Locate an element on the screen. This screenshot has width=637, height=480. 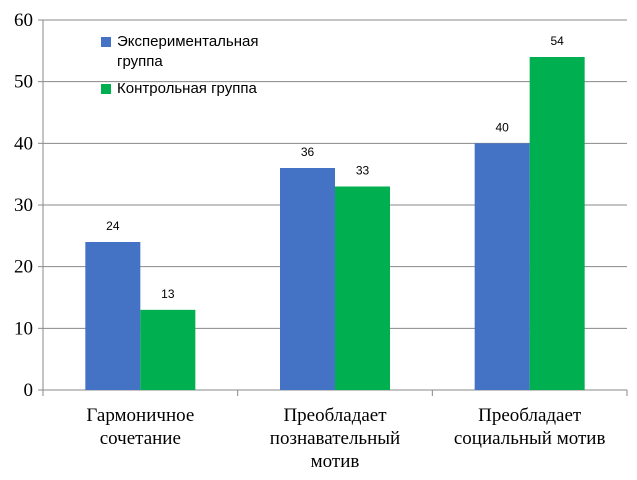
x-tick-label: мотив is located at coordinates (335, 461).